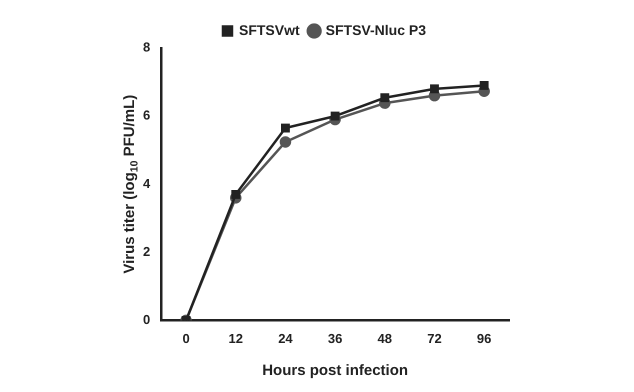 Image resolution: width=634 pixels, height=392 pixels. What do you see at coordinates (130, 184) in the screenshot?
I see `y-axis-title: Virus titer (log10 PFU/mL)` at bounding box center [130, 184].